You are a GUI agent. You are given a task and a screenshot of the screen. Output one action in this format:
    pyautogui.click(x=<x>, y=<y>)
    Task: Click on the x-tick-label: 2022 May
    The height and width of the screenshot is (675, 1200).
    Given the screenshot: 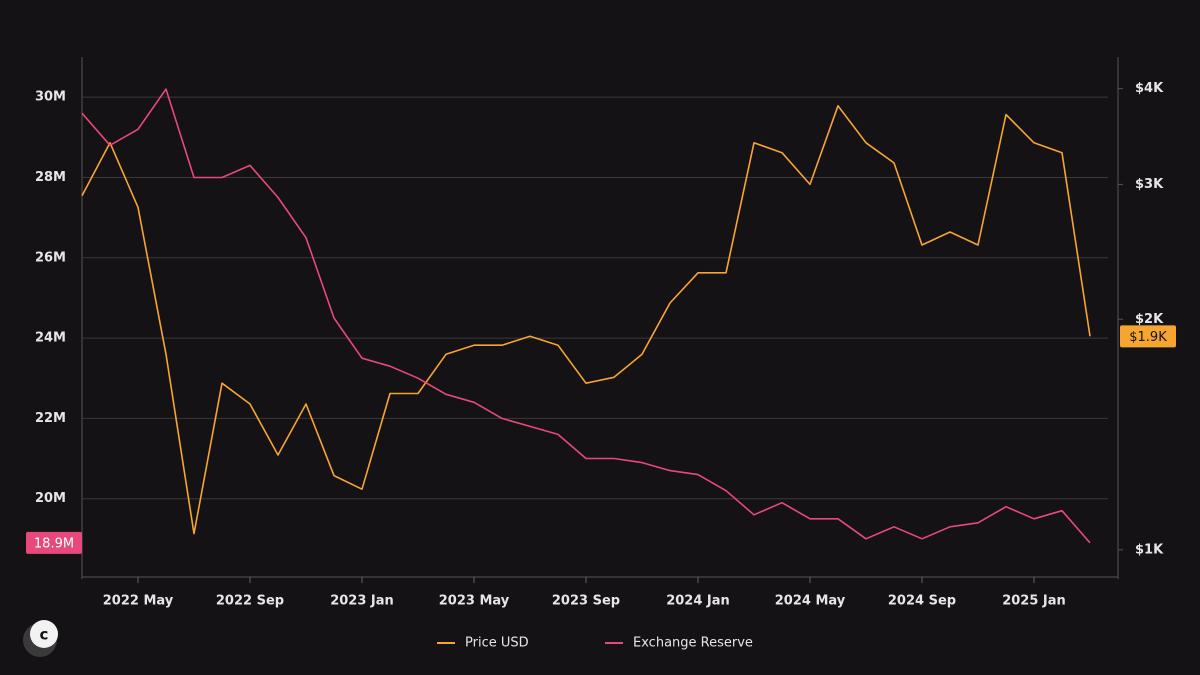 What is the action you would take?
    pyautogui.click(x=138, y=601)
    